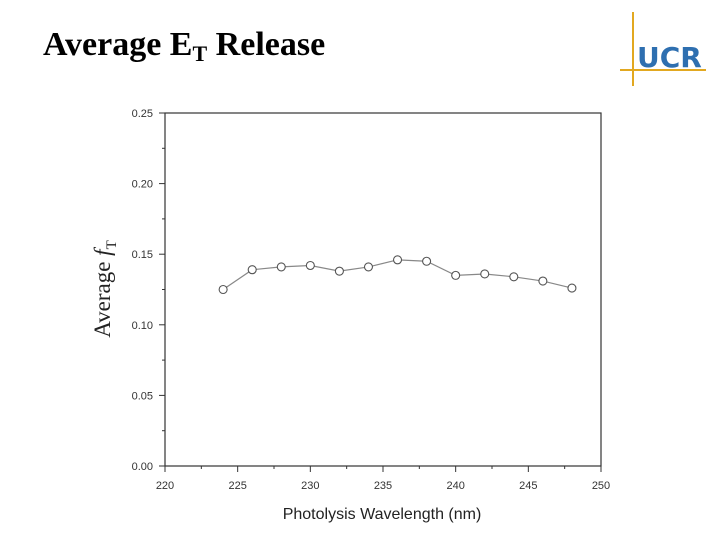 This screenshot has width=720, height=540. Describe the element at coordinates (142, 326) in the screenshot. I see `y-tick-label: 0.10` at that location.